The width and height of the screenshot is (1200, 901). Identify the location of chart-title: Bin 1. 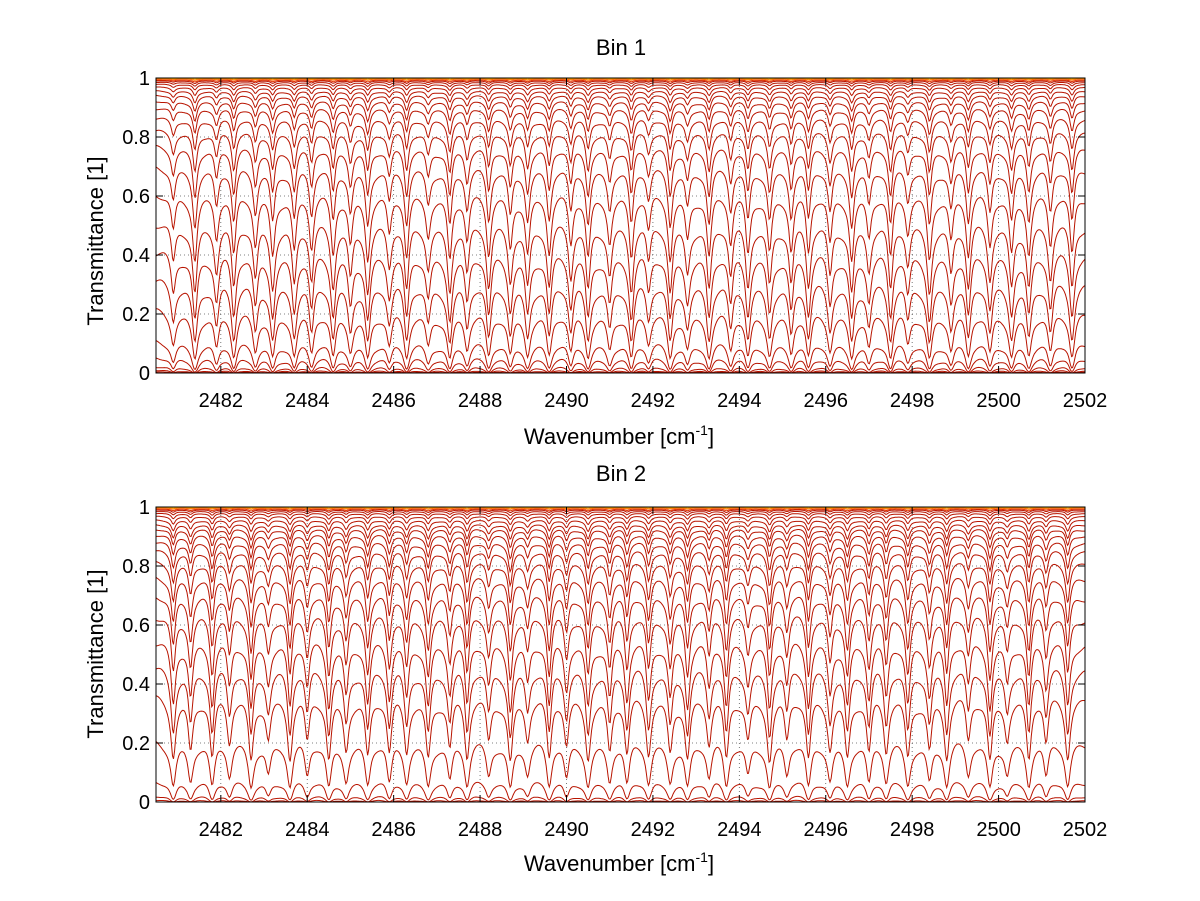
(621, 47).